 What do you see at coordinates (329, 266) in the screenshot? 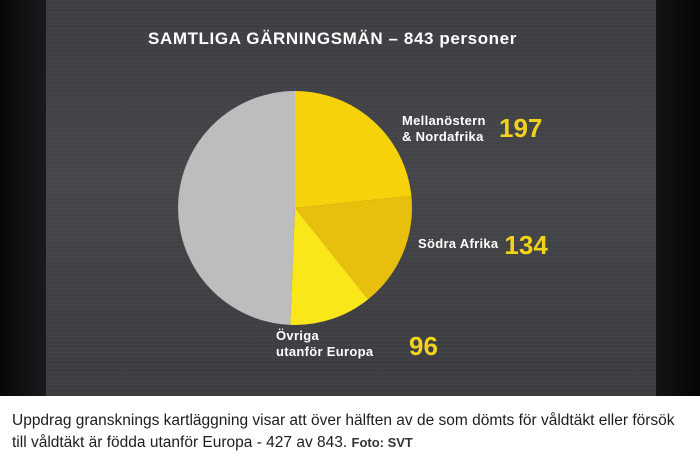
I see `pie-slice-ovriga` at bounding box center [329, 266].